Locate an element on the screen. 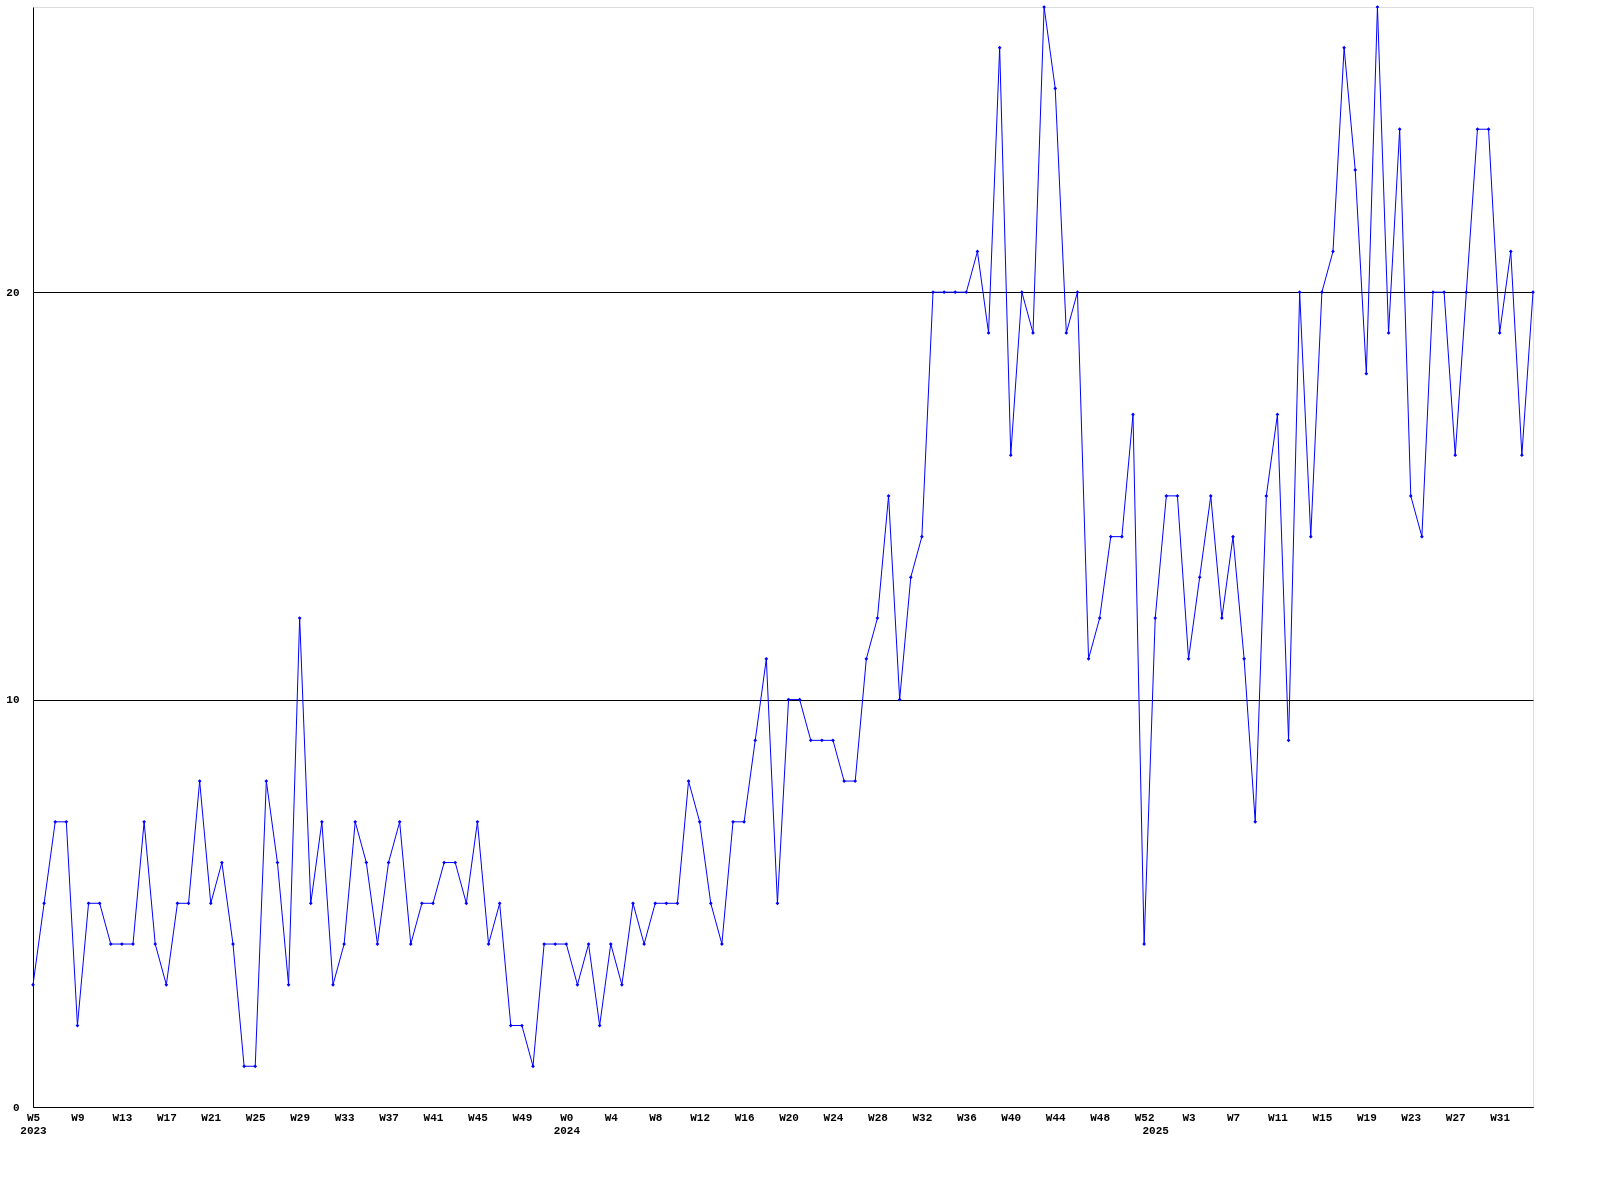  x-tick-label: W27 is located at coordinates (1455, 1117).